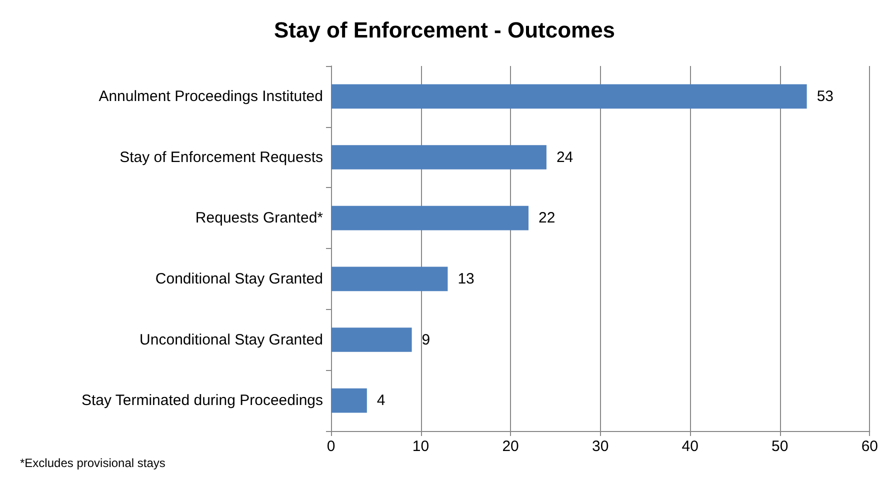 This screenshot has height=487, width=889. What do you see at coordinates (231, 339) in the screenshot?
I see `y-tick-label: Unconditional Stay Granted` at bounding box center [231, 339].